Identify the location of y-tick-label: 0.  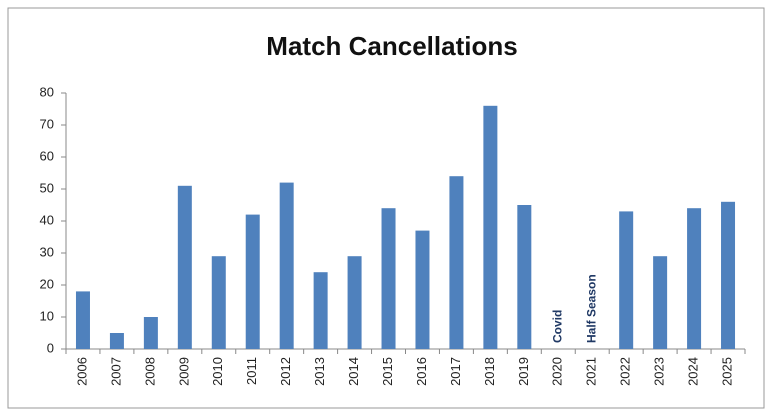
(50, 347).